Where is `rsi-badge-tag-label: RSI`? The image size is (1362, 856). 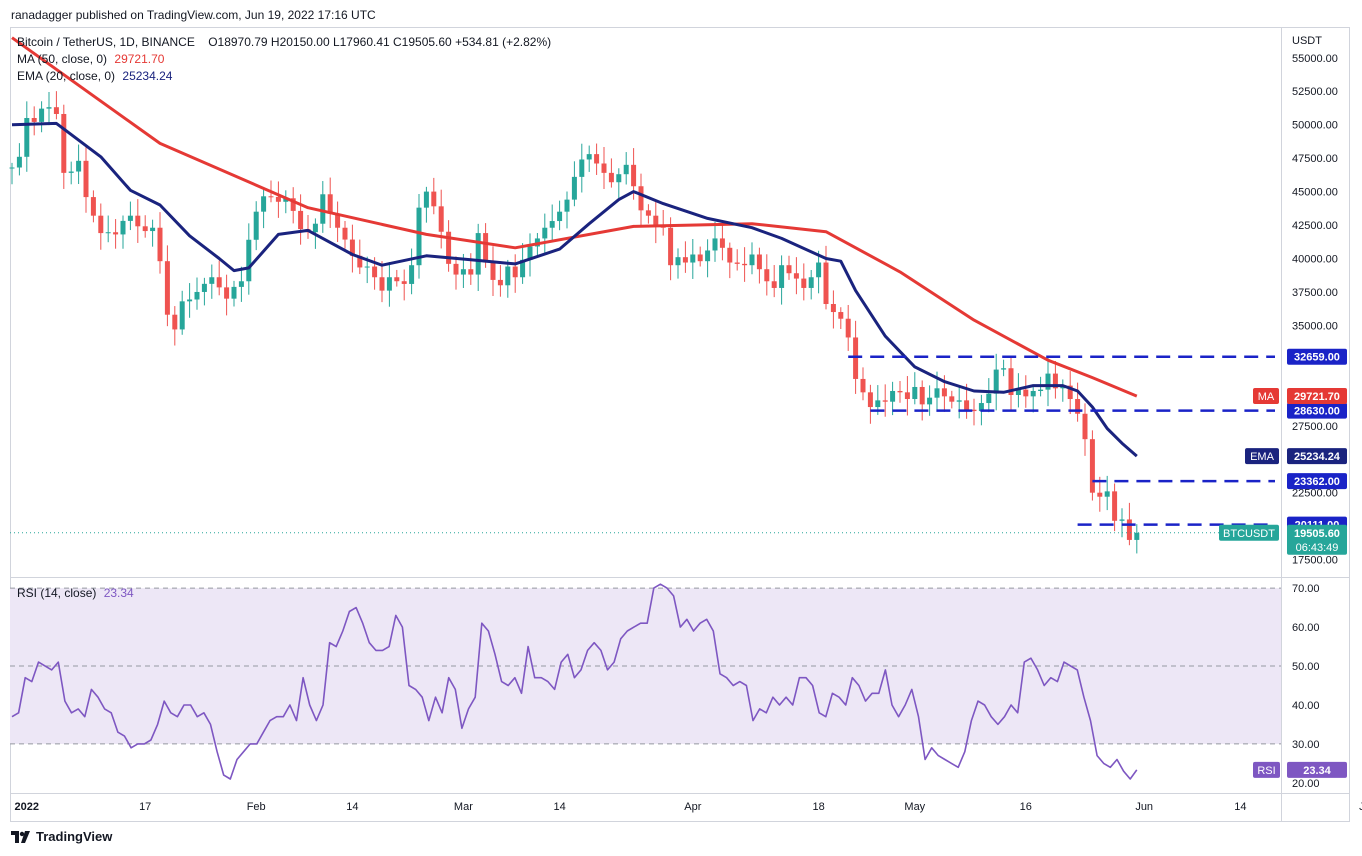
rsi-badge-tag-label: RSI is located at coordinates (1266, 771).